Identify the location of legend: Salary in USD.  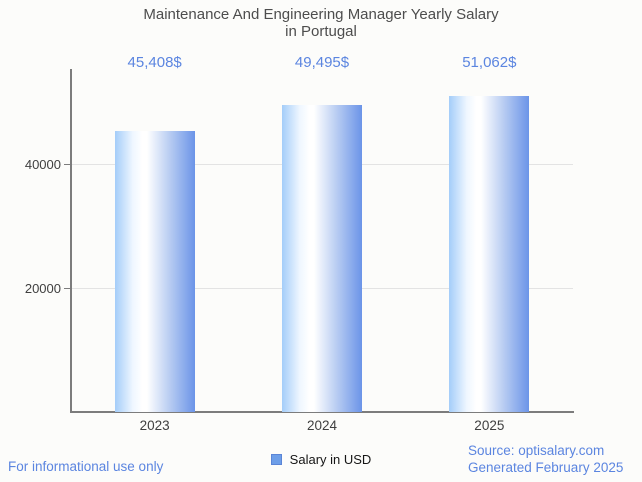
(321, 459).